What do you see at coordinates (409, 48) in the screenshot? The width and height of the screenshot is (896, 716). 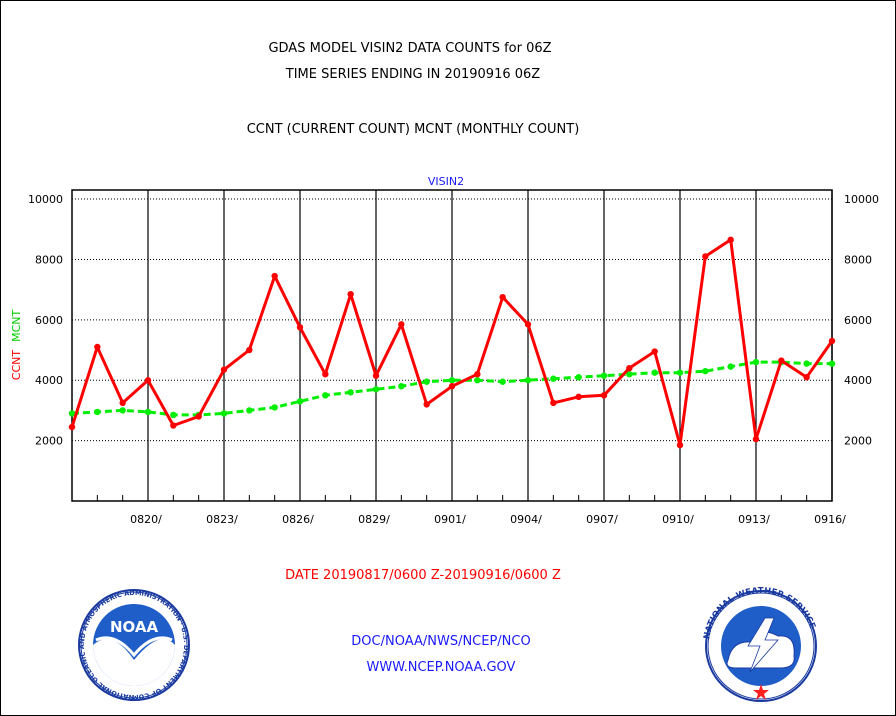 I see `chart-title-line1: GDAS MODEL VISIN2 DATA COUNTS for 06Z` at bounding box center [409, 48].